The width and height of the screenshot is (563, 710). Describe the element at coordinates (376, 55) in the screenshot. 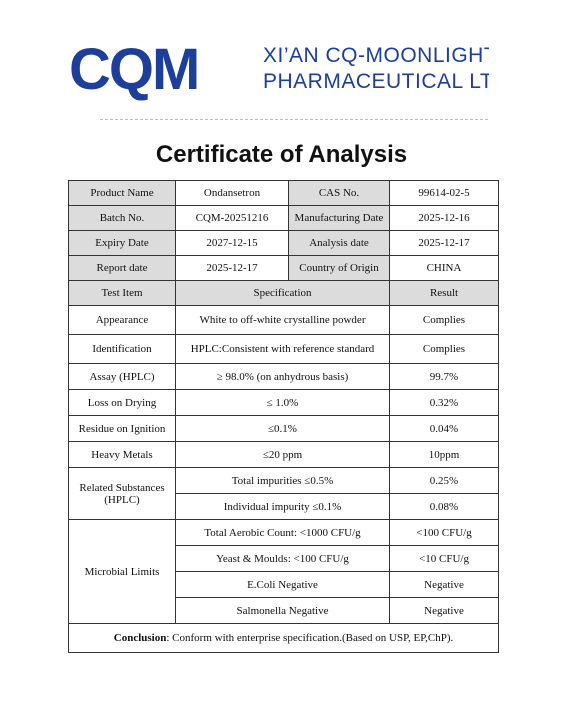

I see `company-name-line1: XI’AN CQ-MOONLIGHT` at that location.